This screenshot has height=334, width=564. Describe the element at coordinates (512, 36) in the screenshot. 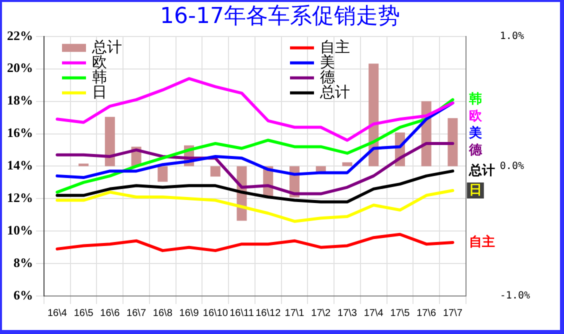

I see `y2-tick-label: 1.0%` at that location.